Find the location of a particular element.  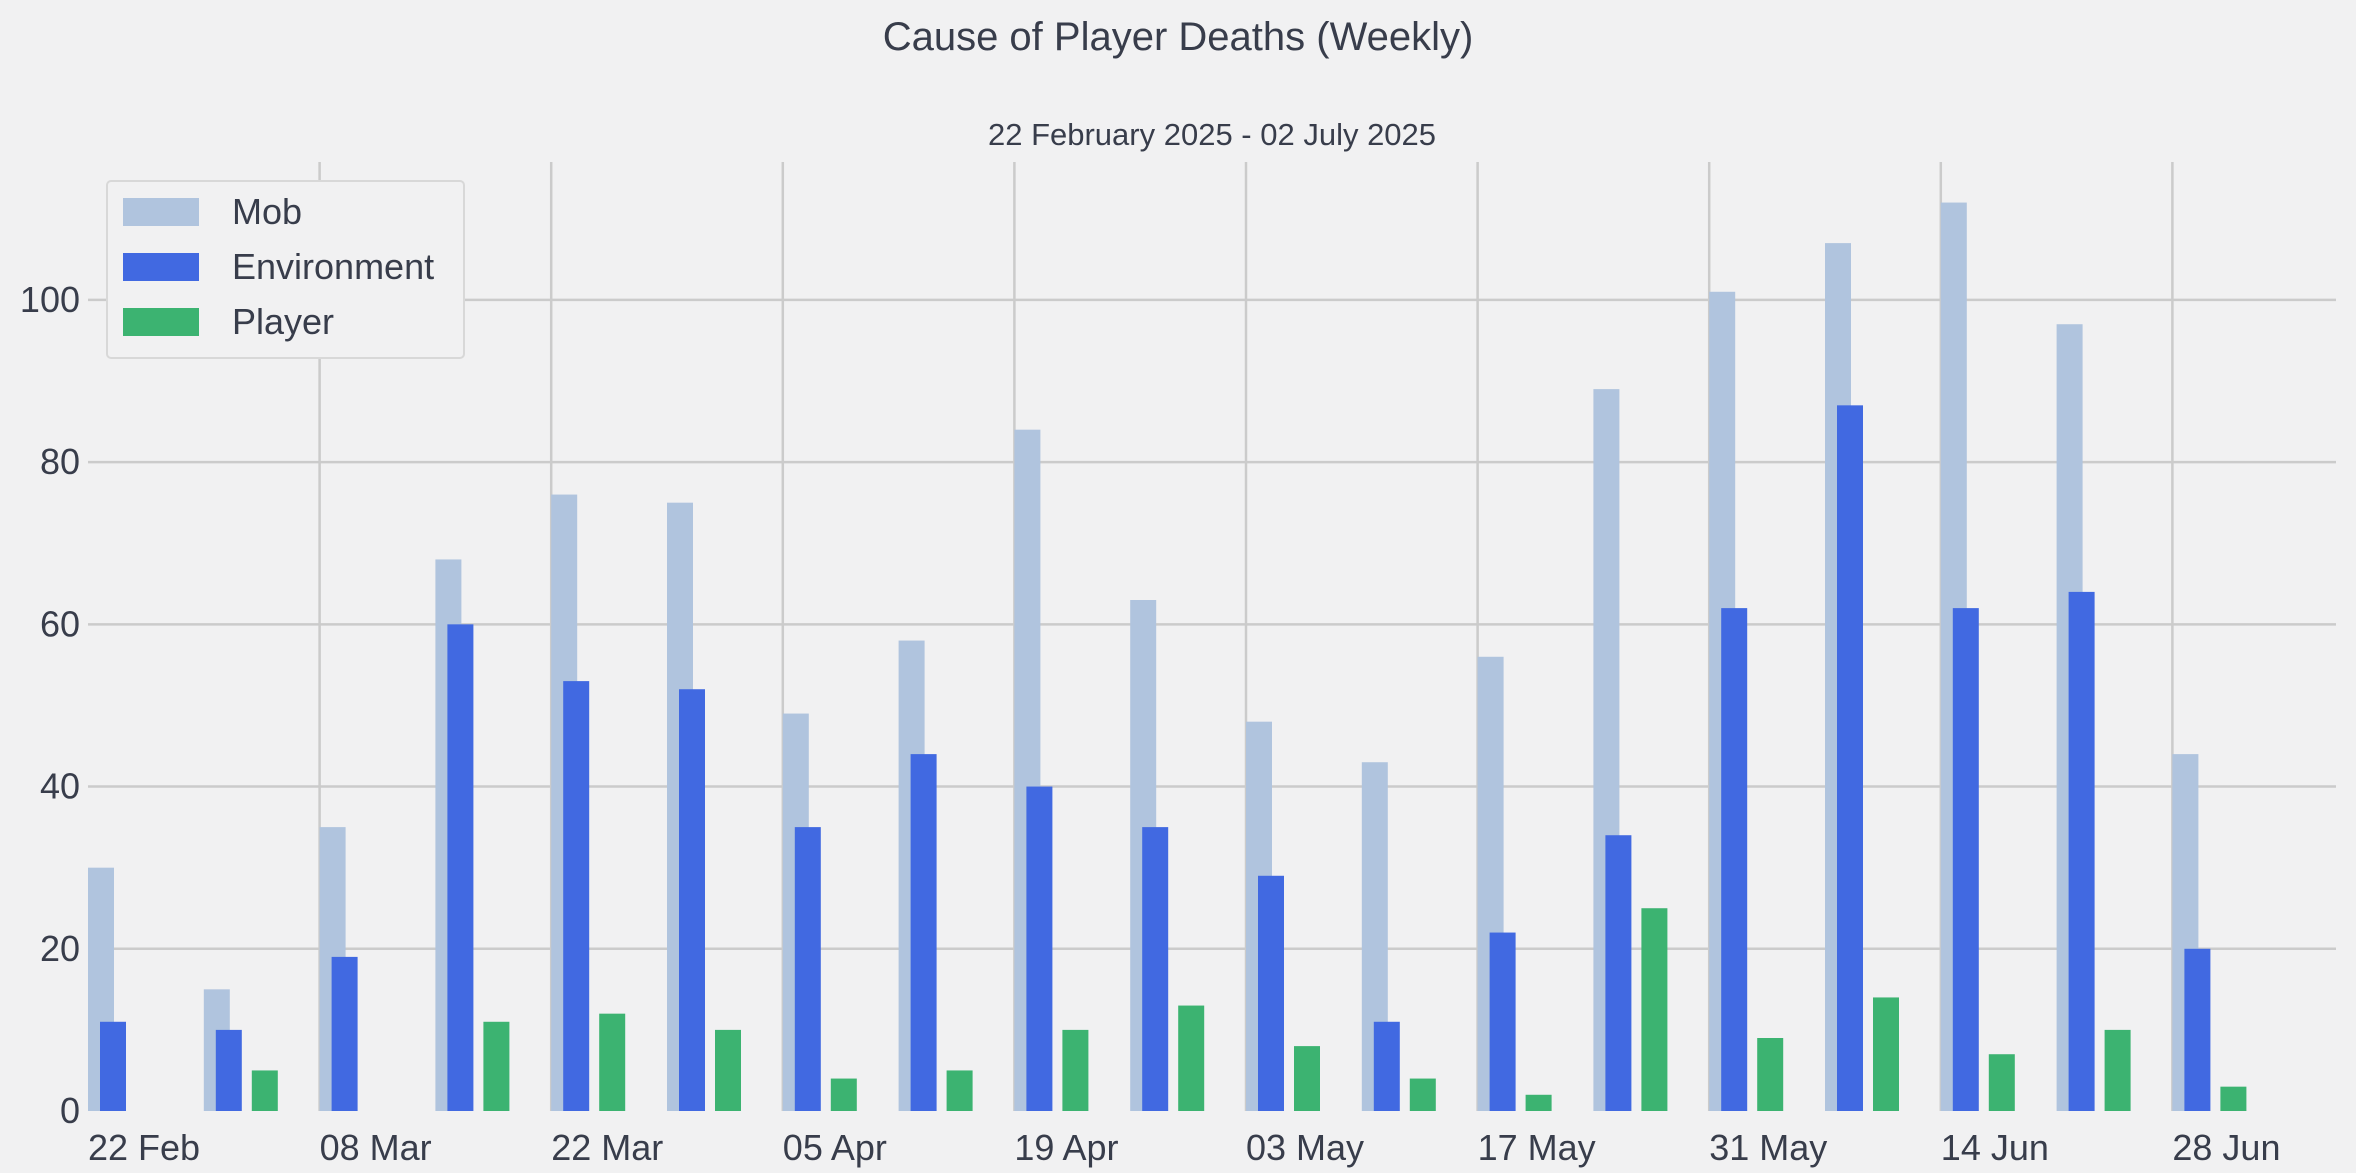

legend-swatch-environment is located at coordinates (161, 267).